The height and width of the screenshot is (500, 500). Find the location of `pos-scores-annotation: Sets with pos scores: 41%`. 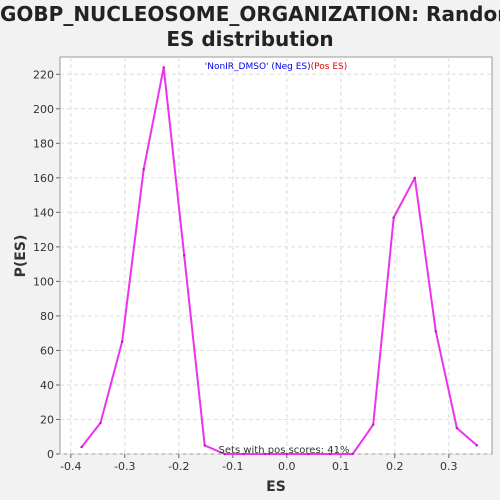

pos-scores-annotation: Sets with pos scores: 41% is located at coordinates (284, 450).